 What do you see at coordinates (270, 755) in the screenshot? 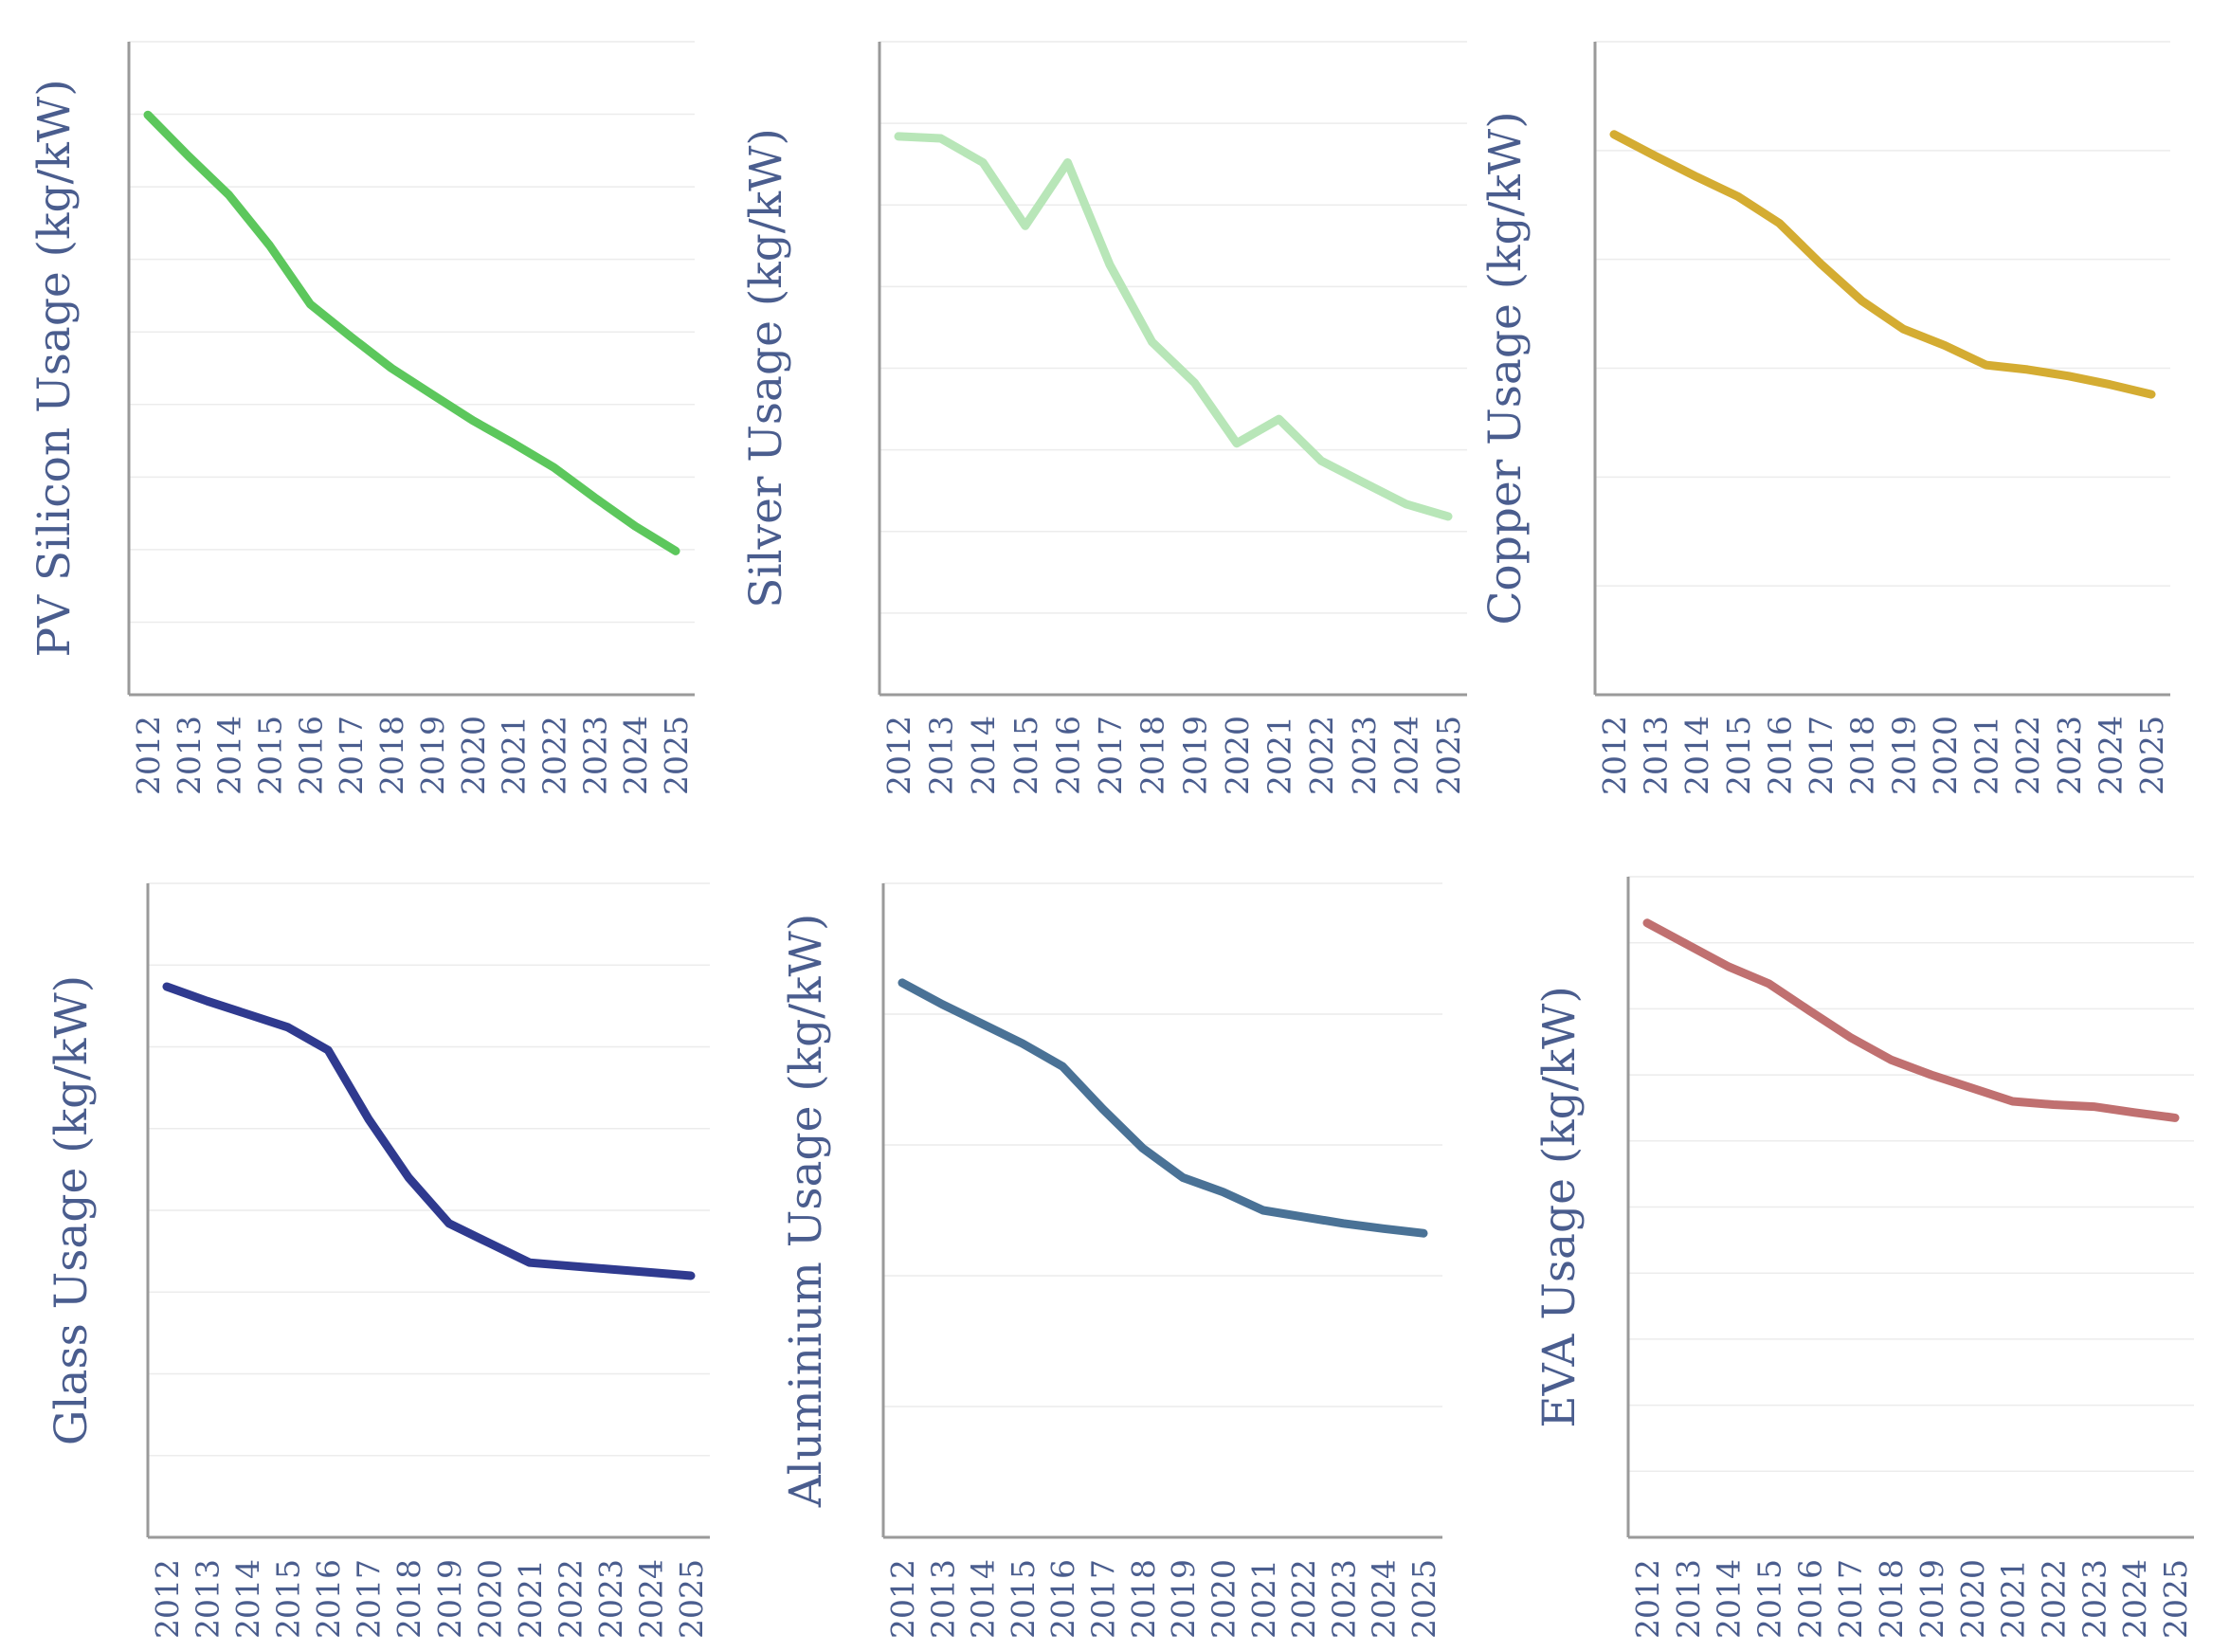
I see `silicon-x-tick-label: 2015` at bounding box center [270, 755].